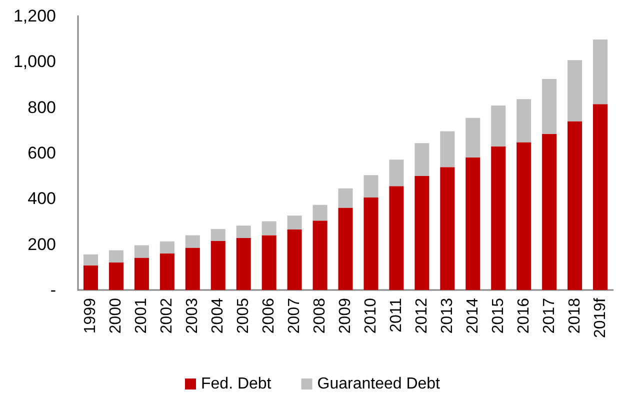  I want to click on x-tick-label: 2010, so click(371, 316).